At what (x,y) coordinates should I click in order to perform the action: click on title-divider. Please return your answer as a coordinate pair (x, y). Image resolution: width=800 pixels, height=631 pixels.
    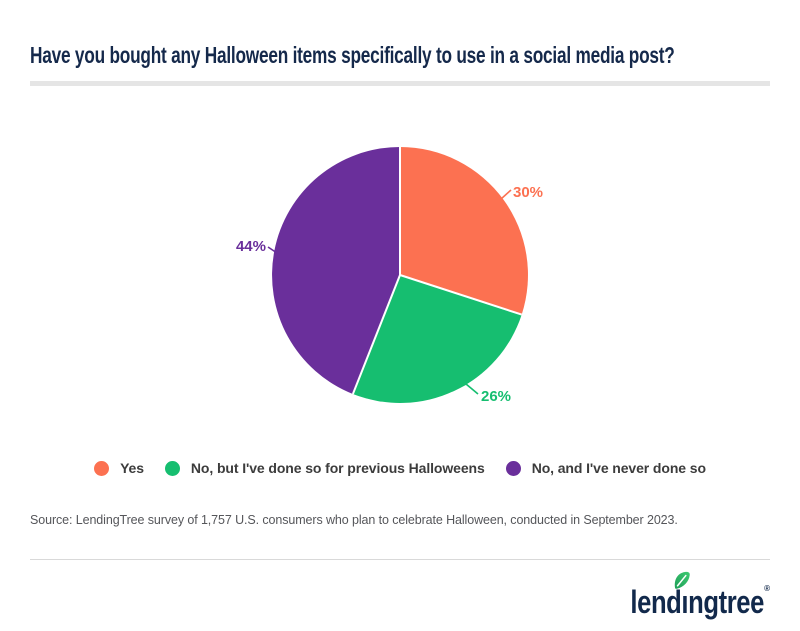
    Looking at the image, I should click on (400, 83).